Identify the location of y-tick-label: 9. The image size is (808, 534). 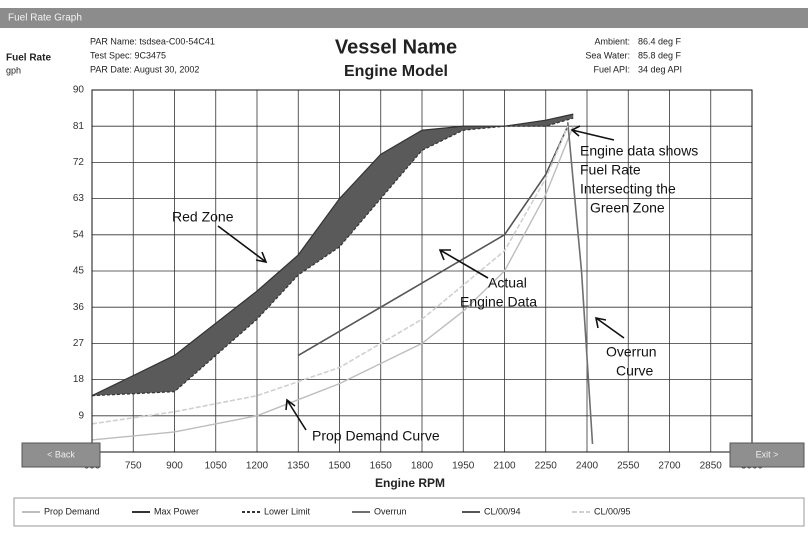
(81, 415).